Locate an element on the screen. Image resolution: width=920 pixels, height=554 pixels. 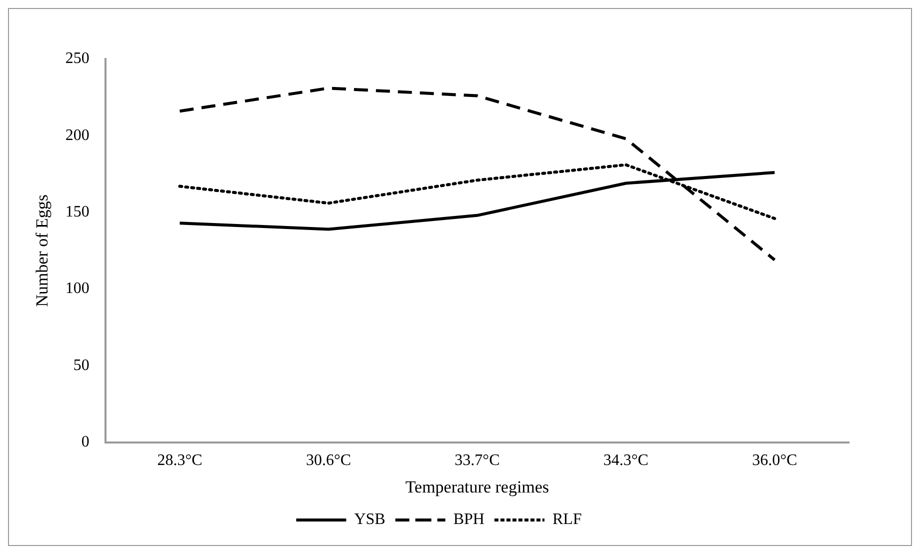
x-tick-label: 36.0°C is located at coordinates (775, 461).